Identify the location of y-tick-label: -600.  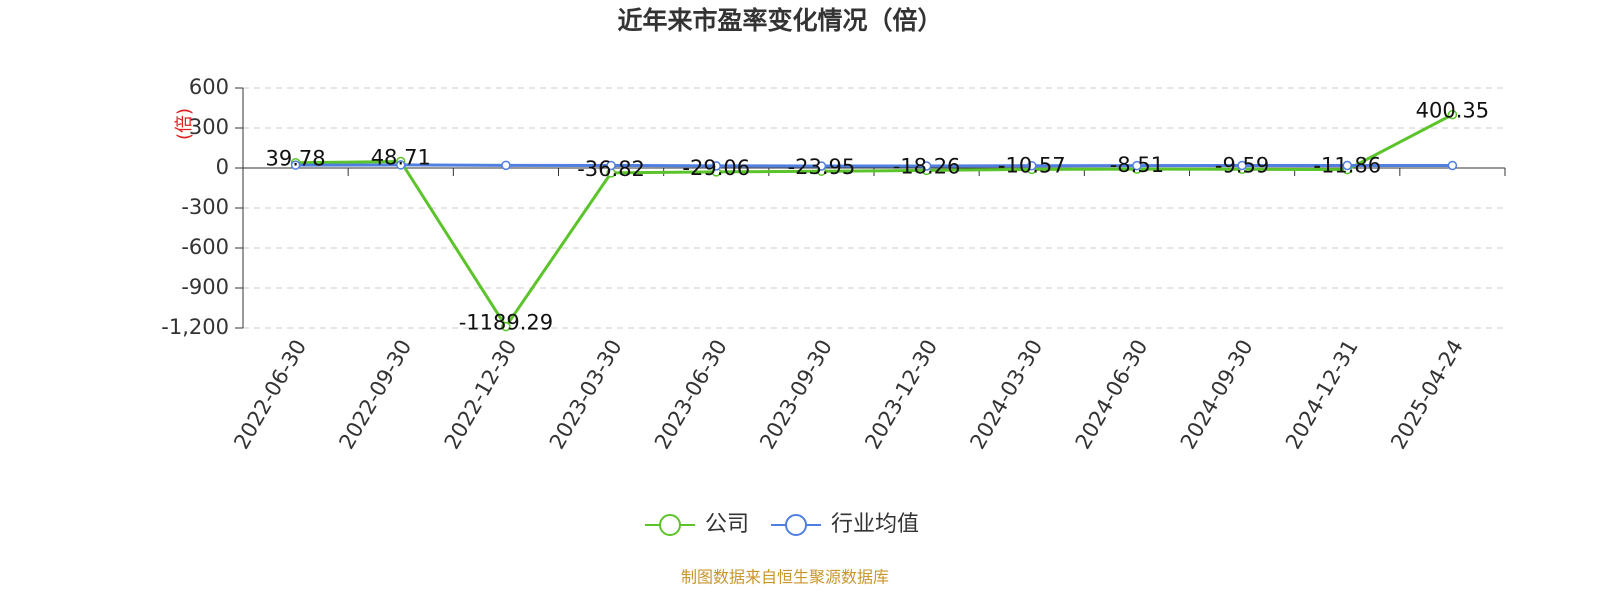
(205, 247).